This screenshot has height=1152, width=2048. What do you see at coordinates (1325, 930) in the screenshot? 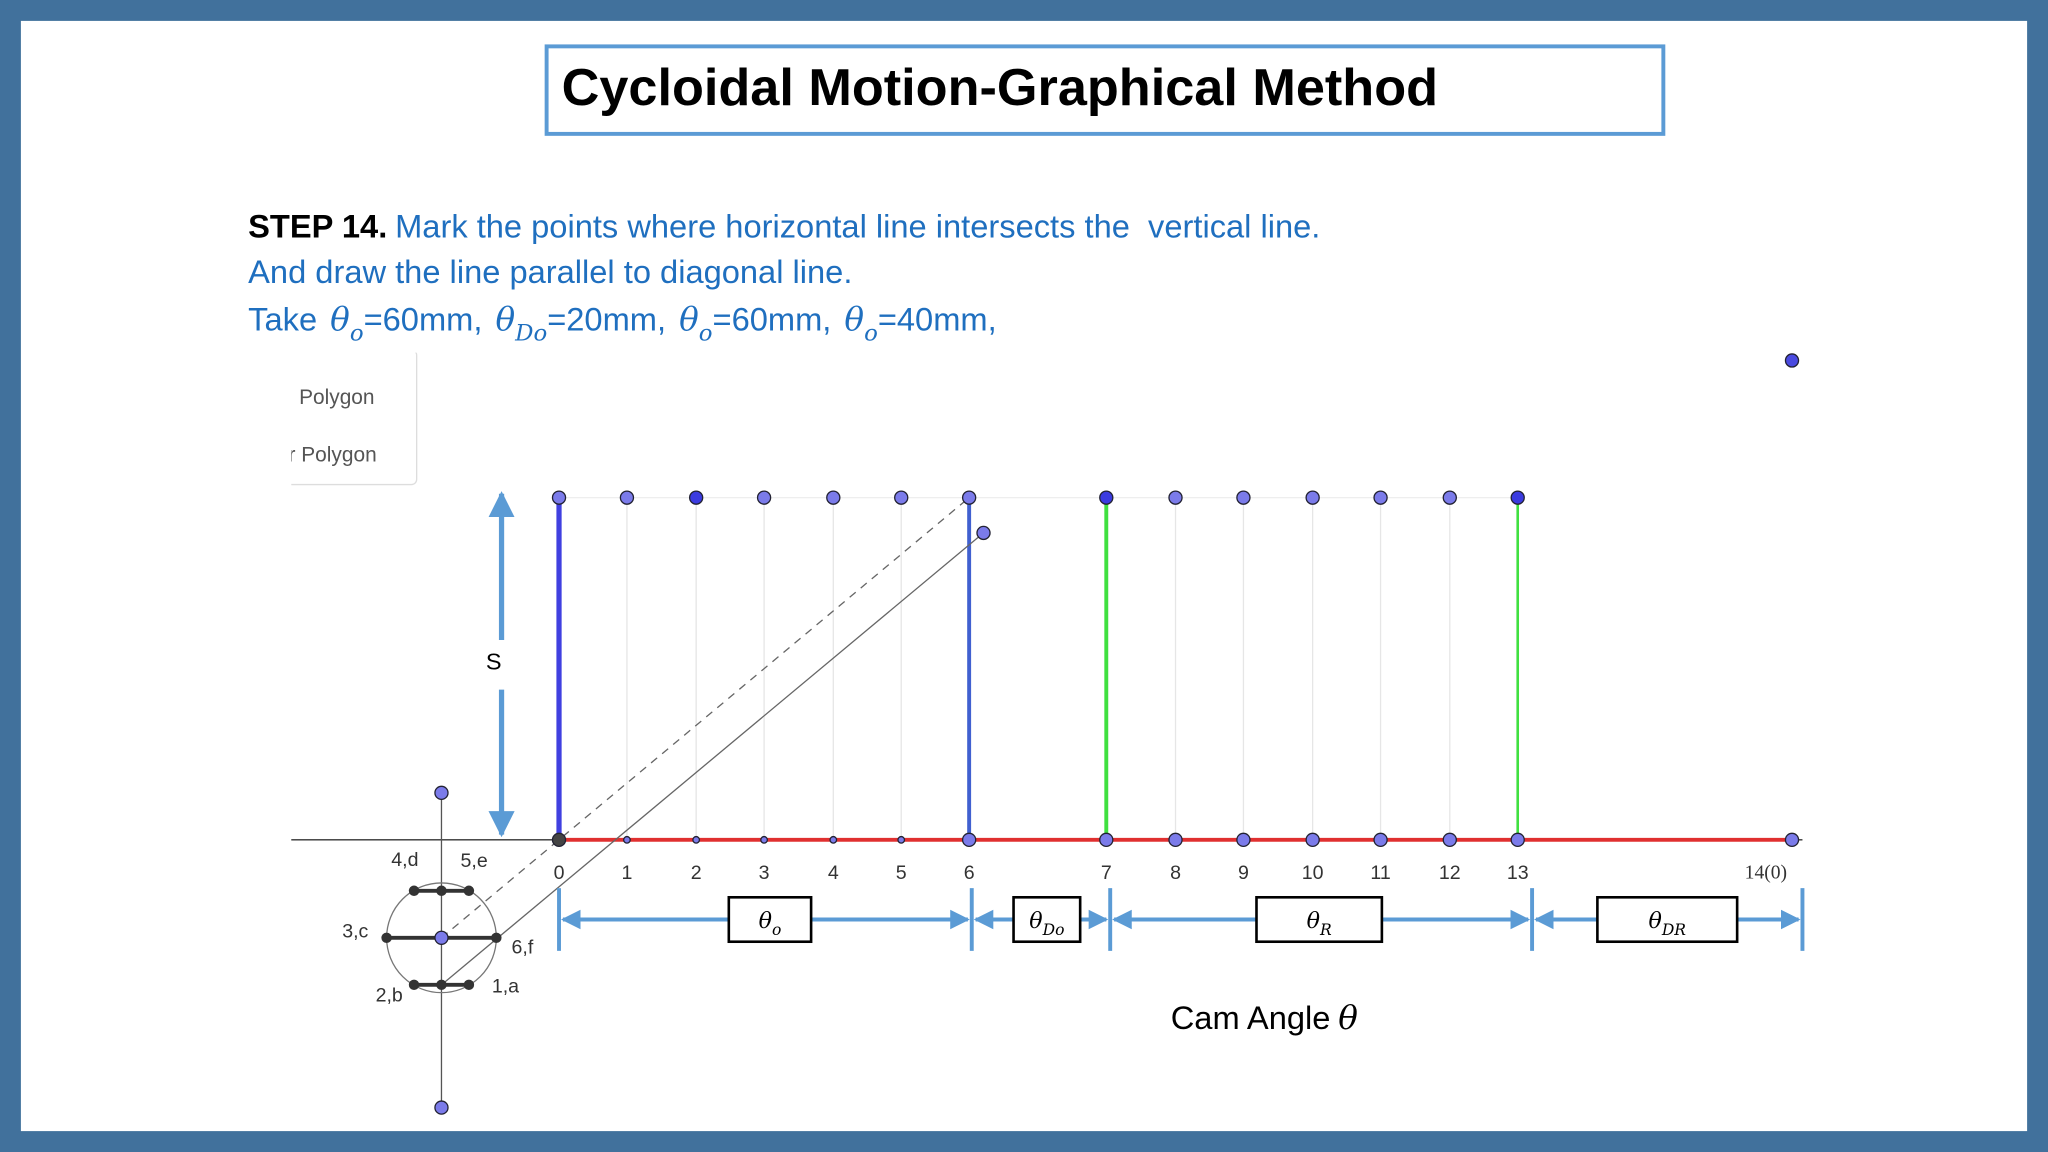
I see `theta-subscript: R` at bounding box center [1325, 930].